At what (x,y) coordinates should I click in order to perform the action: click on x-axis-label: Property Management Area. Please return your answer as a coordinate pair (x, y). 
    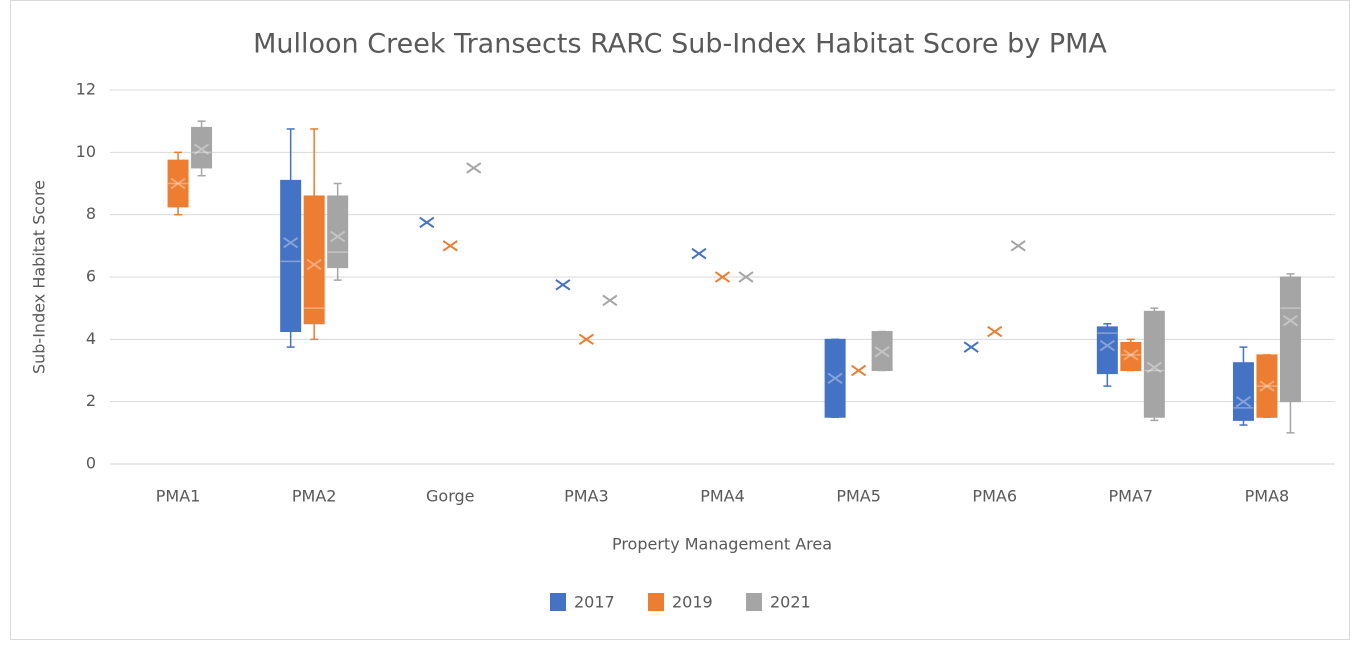
    Looking at the image, I should click on (722, 544).